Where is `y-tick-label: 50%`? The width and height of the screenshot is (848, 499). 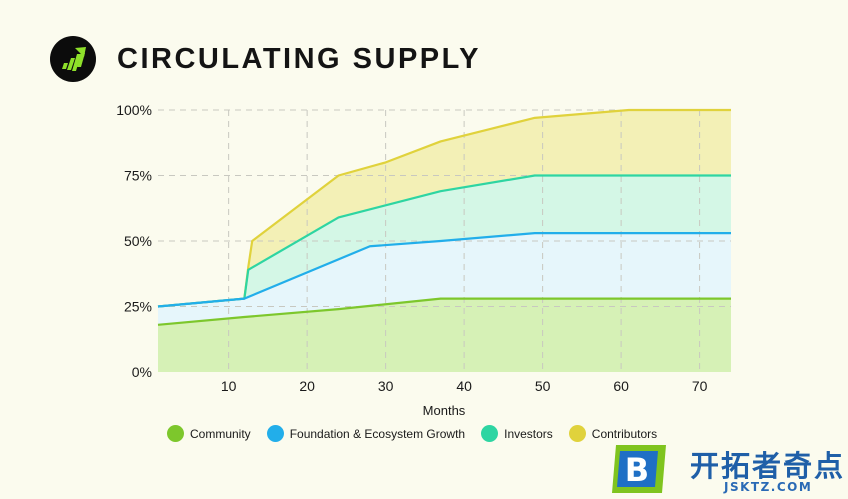
y-tick-label: 50% is located at coordinates (138, 241).